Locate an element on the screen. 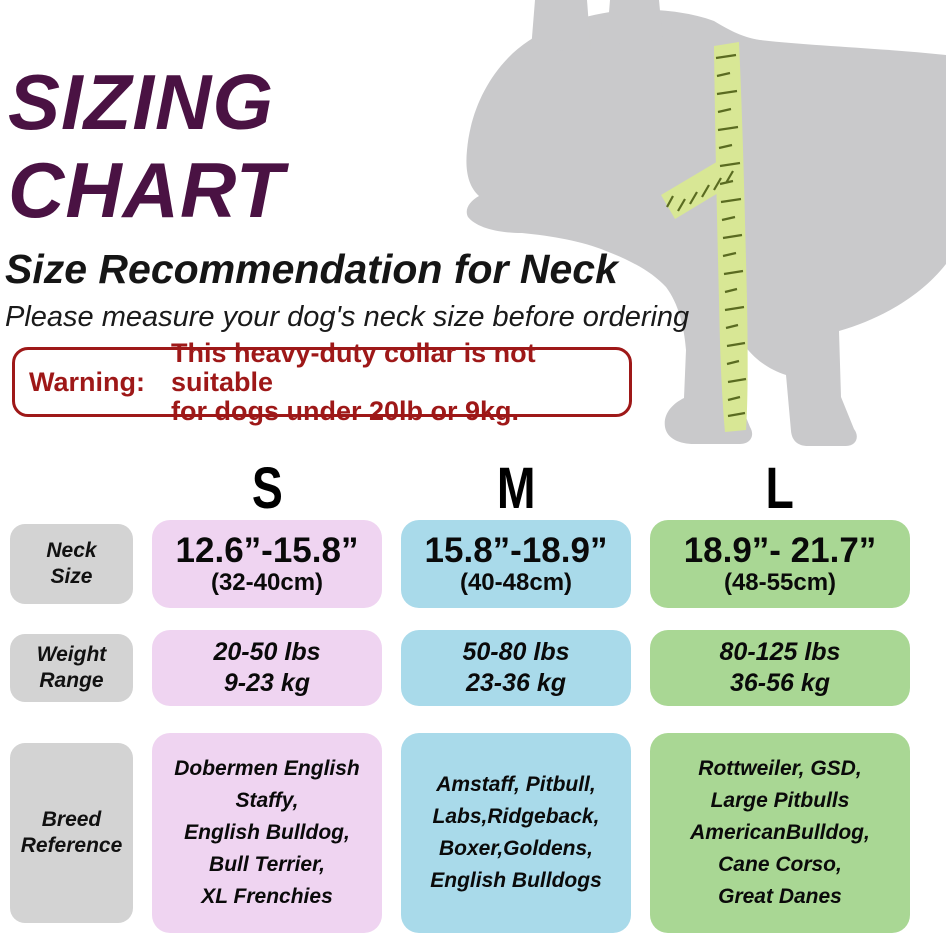  measuring-tape-ticks is located at coordinates (706, 235).